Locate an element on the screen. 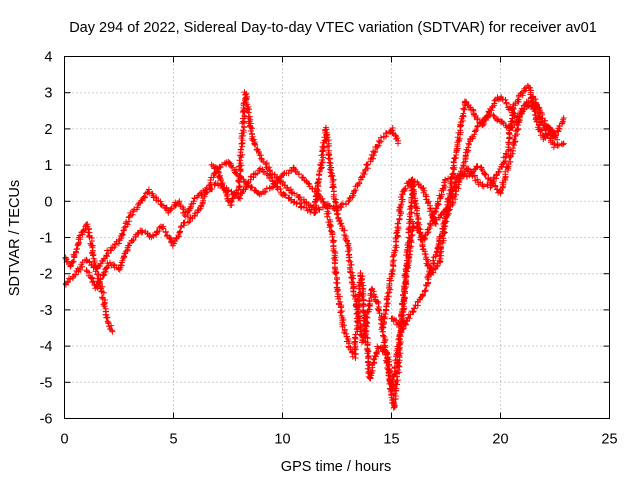 This screenshot has width=640, height=480. y-axis-label: SDTVAR / TECUs is located at coordinates (15, 238).